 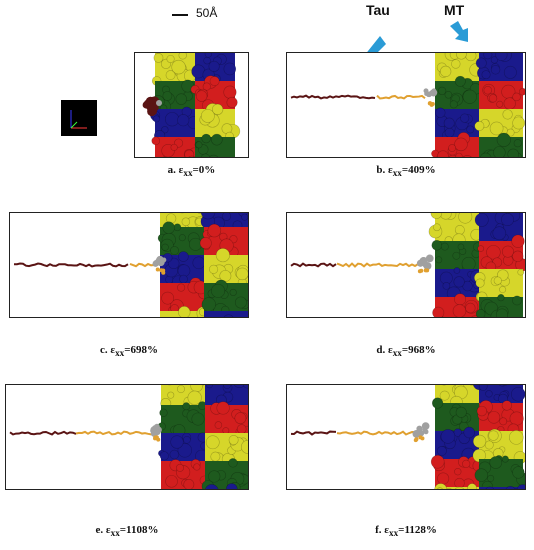 What do you see at coordinates (418, 170) in the screenshot?
I see `caption-b-value: =409%` at bounding box center [418, 170].